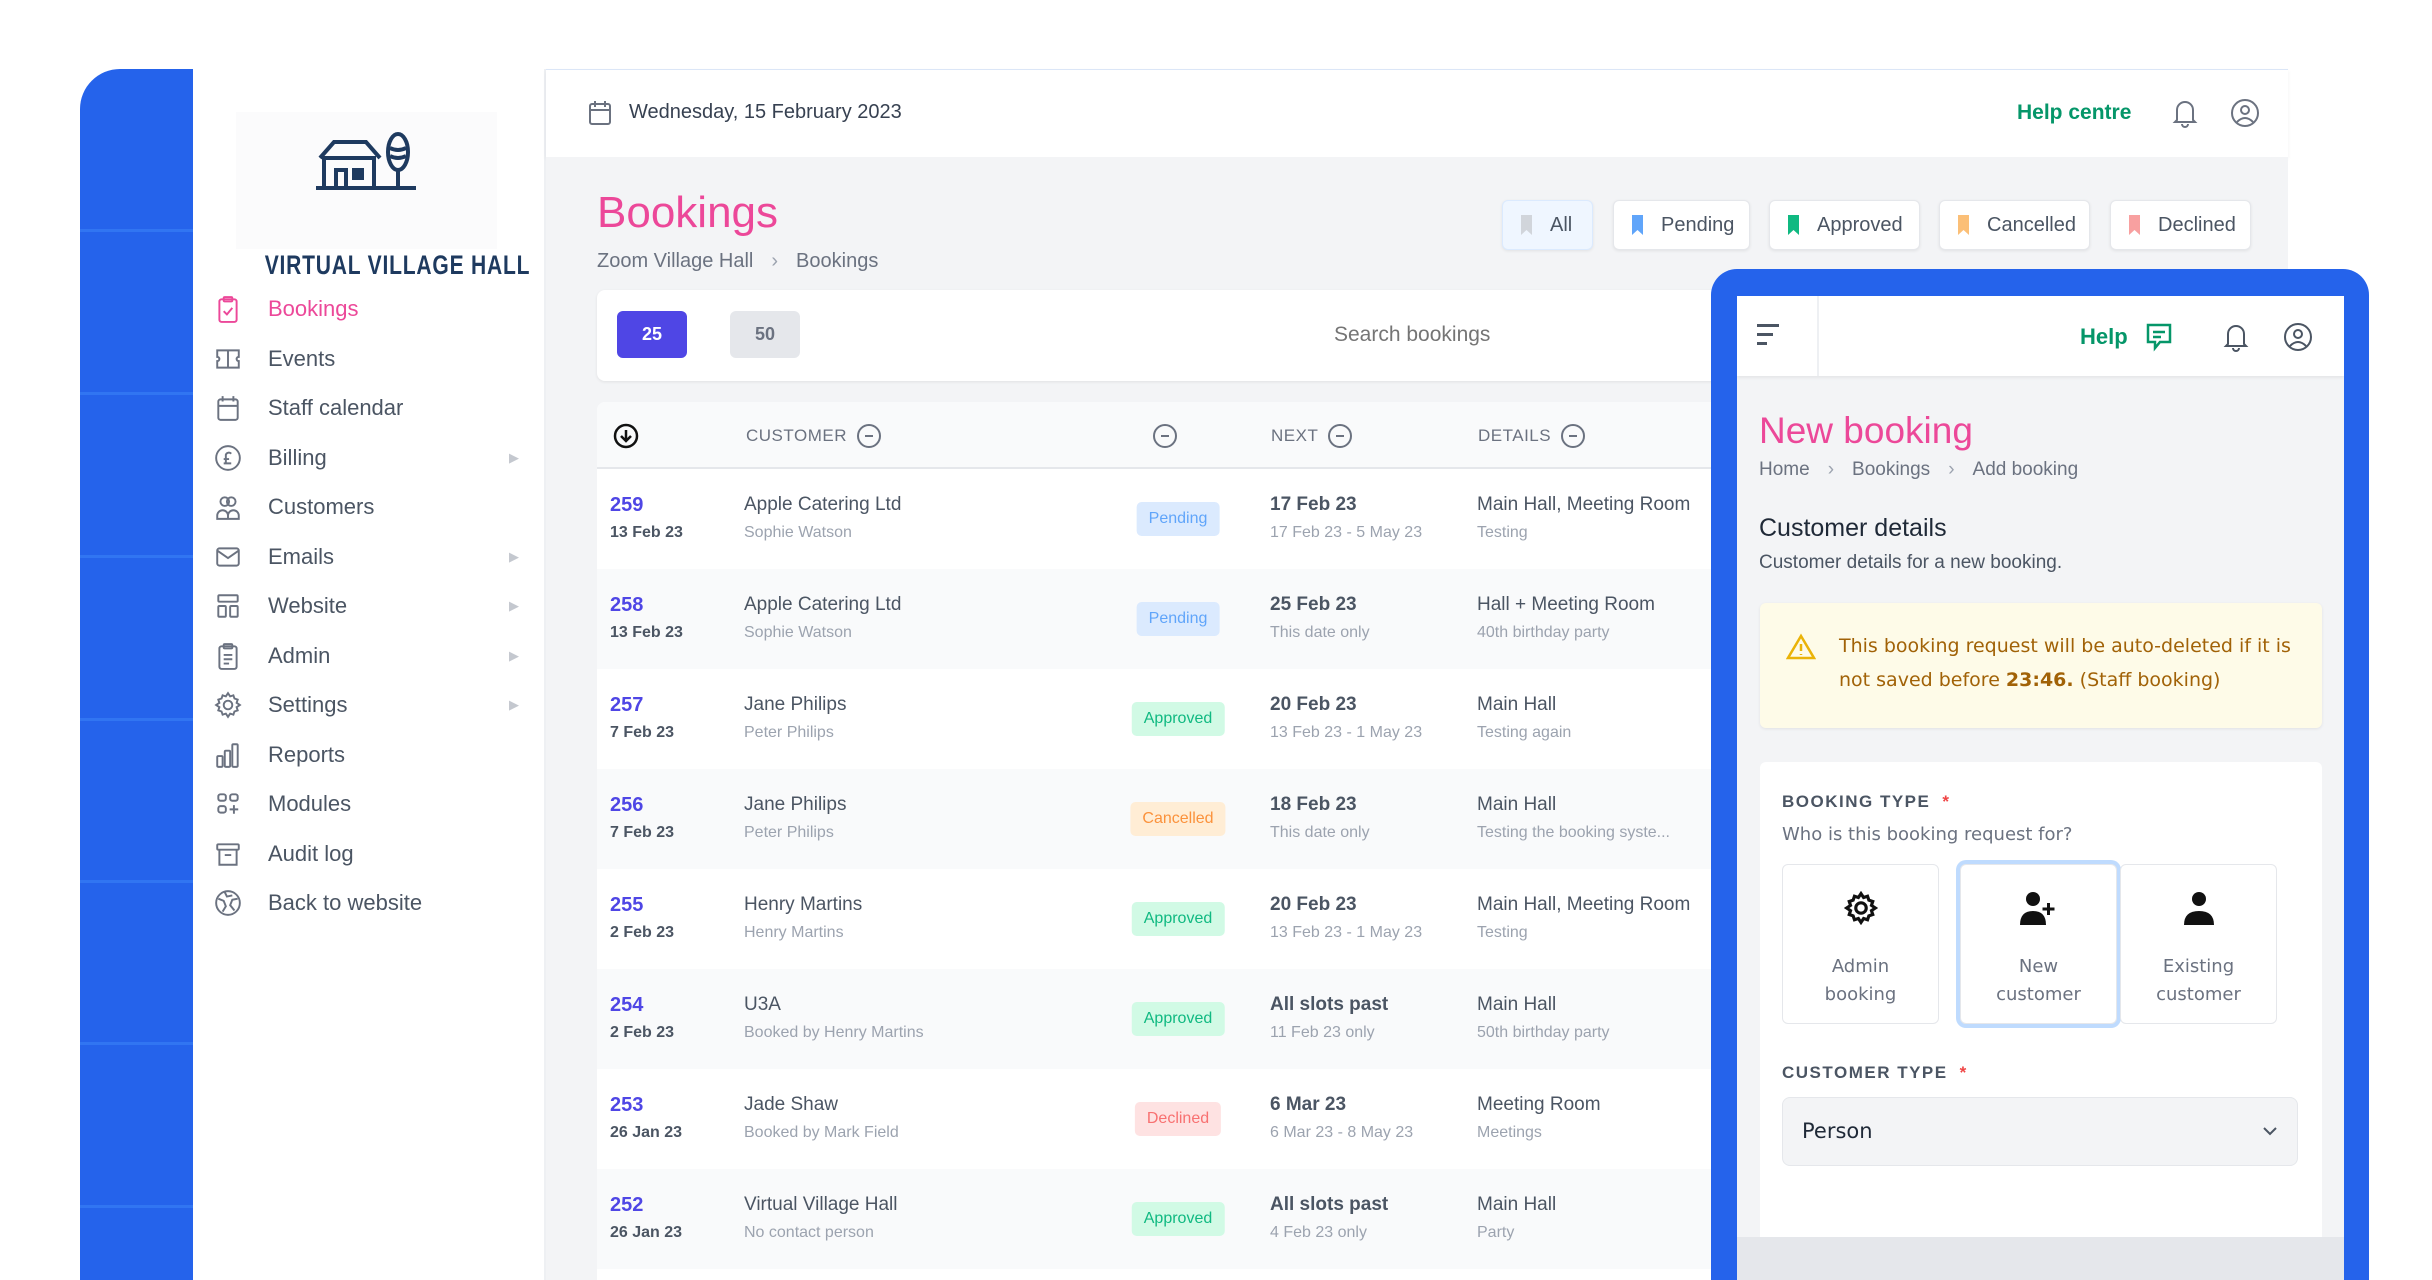 The height and width of the screenshot is (1280, 2432). What do you see at coordinates (383, 196) in the screenshot?
I see `logo: VIRTUAL VILLAGE HALL` at bounding box center [383, 196].